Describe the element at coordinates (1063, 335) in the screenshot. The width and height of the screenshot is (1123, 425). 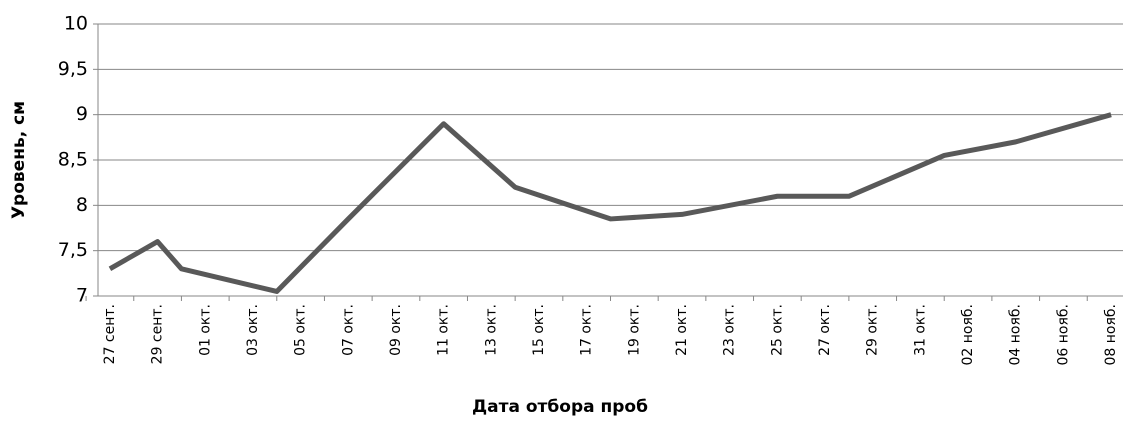
I see `x-tick-label: 06 нояб.` at that location.